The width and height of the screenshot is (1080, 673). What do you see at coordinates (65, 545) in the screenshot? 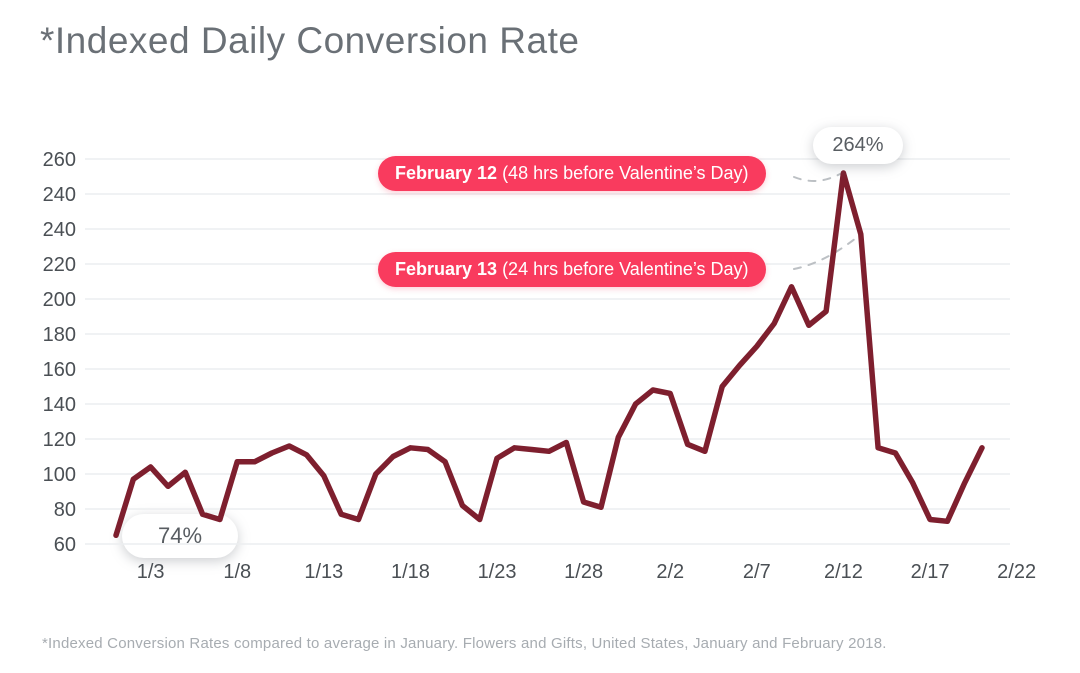
I see `y-tick-label: 60` at bounding box center [65, 545].